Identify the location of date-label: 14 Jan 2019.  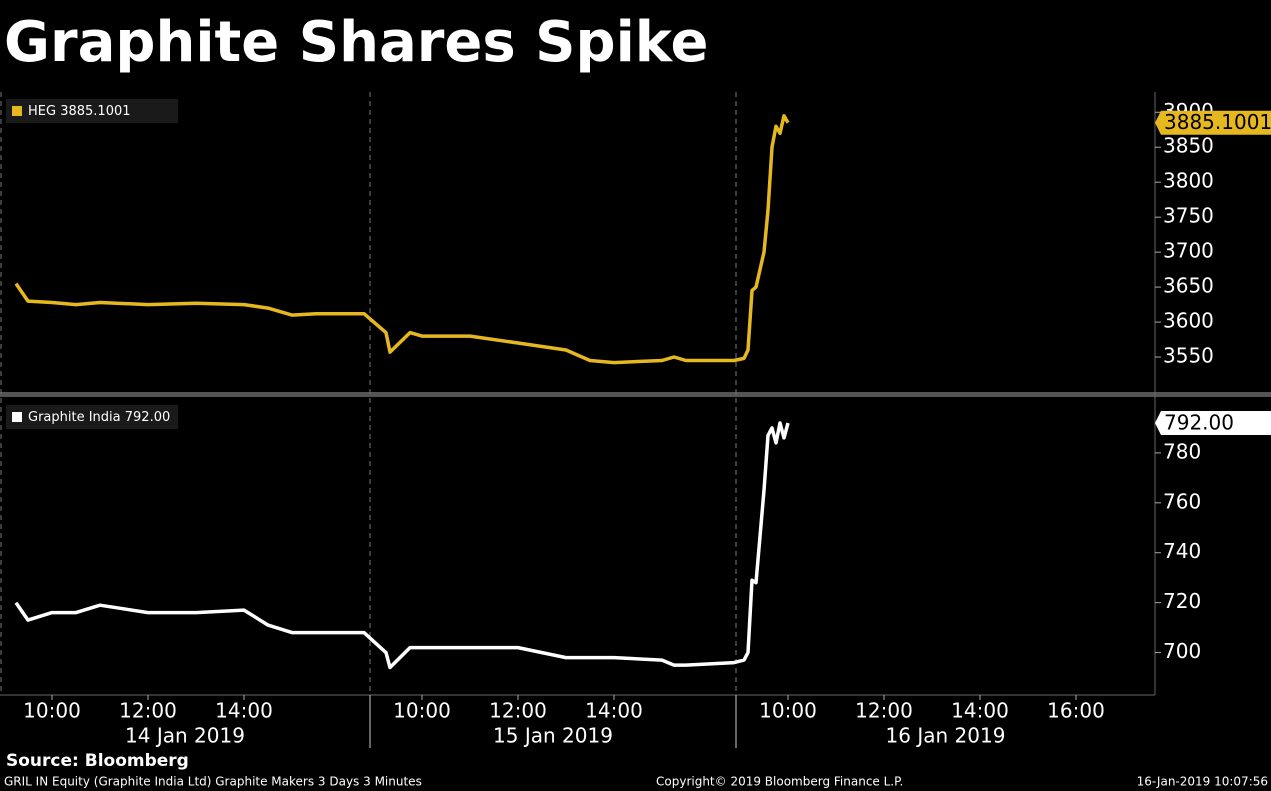
(185, 736).